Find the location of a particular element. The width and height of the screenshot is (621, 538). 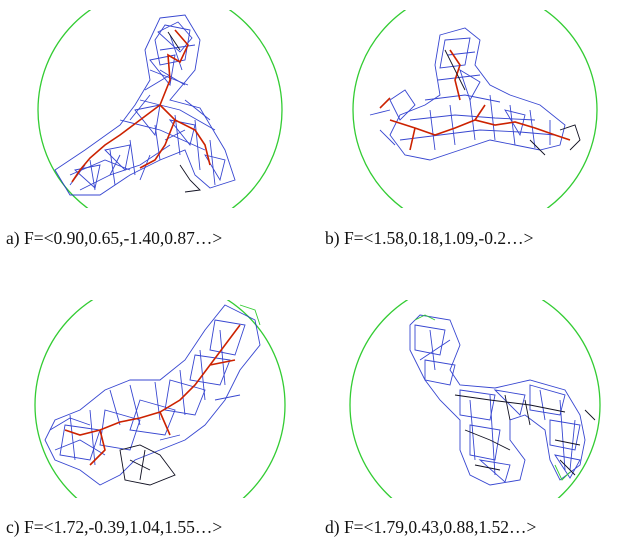

panel-a-caption: a) F=<0.90,0.65,-1.40,0.87…> is located at coordinates (114, 238).